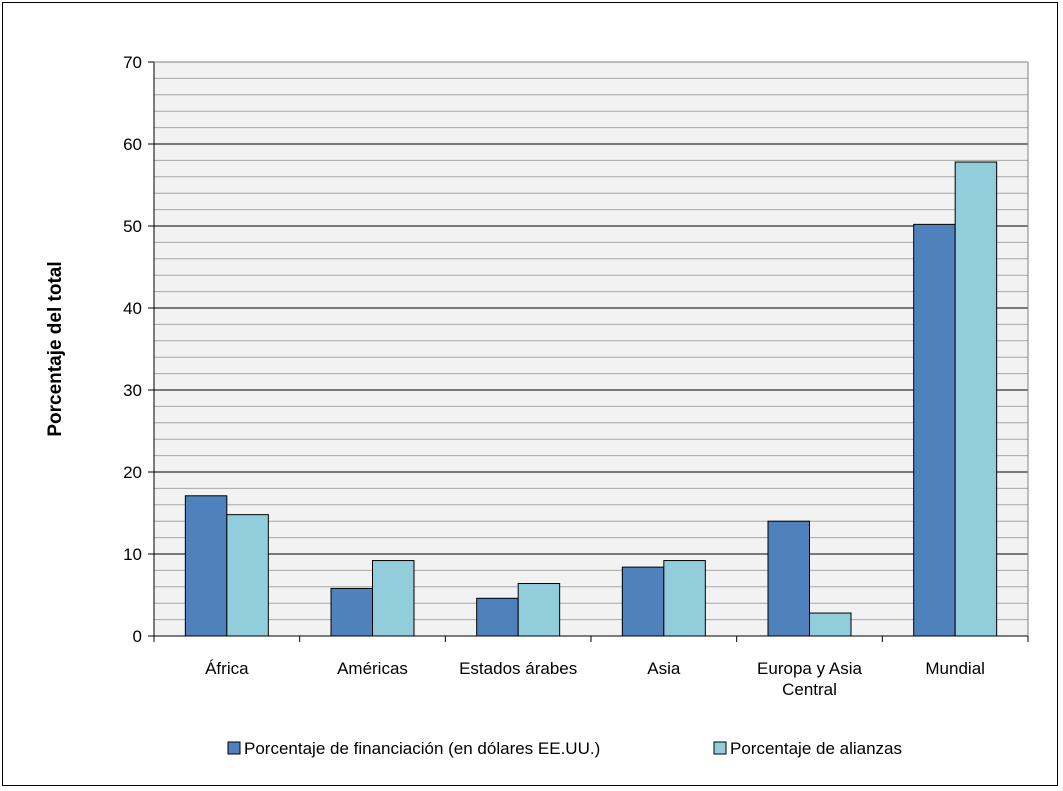 The image size is (1063, 791). What do you see at coordinates (132, 308) in the screenshot?
I see `y-tick-label: 40` at bounding box center [132, 308].